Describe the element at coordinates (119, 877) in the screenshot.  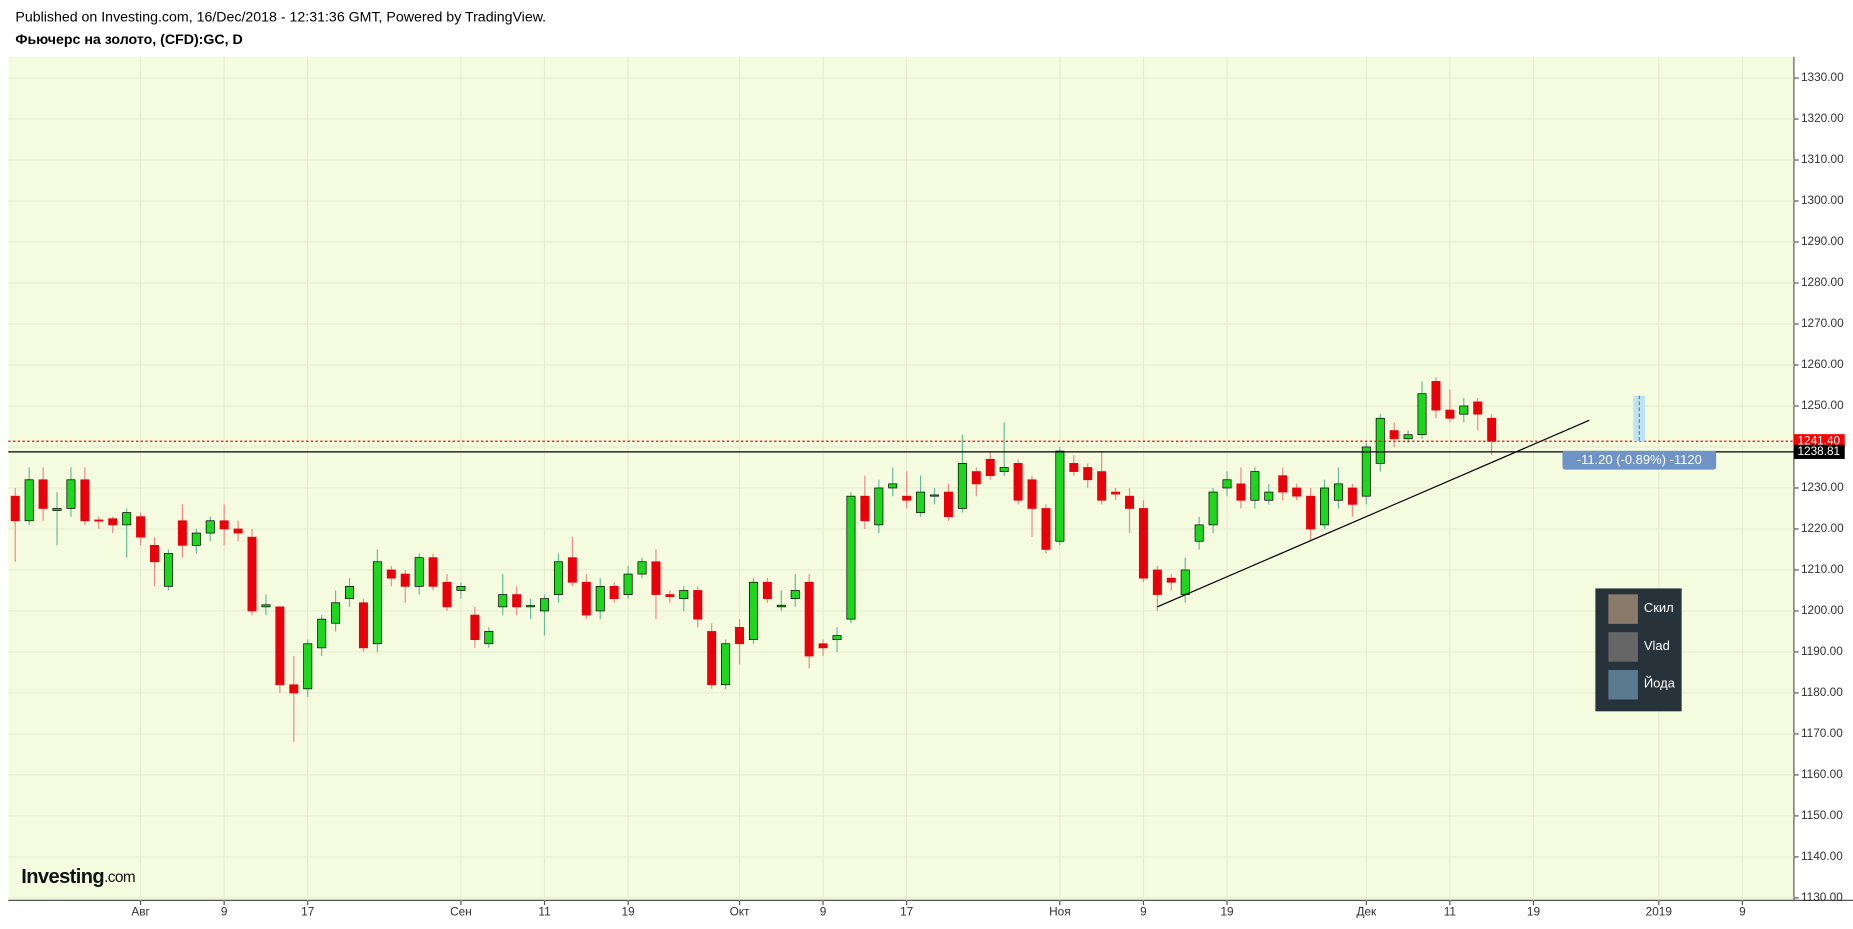
I see `logo-suffix: .com` at that location.